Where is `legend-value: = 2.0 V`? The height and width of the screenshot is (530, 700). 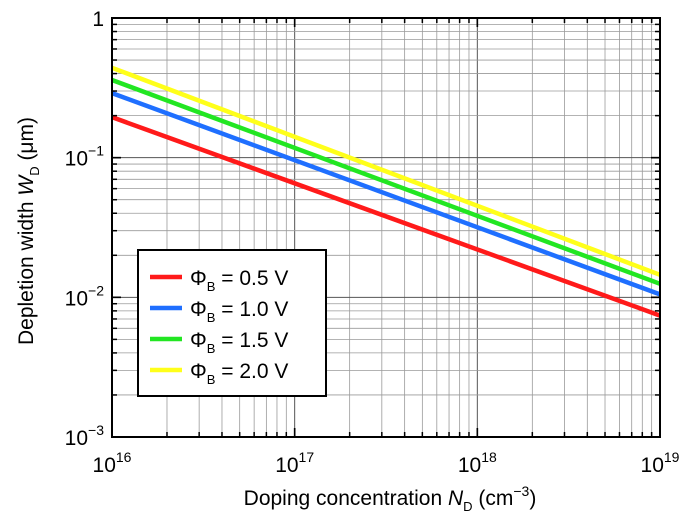
legend-value: = 2.0 V is located at coordinates (251, 371).